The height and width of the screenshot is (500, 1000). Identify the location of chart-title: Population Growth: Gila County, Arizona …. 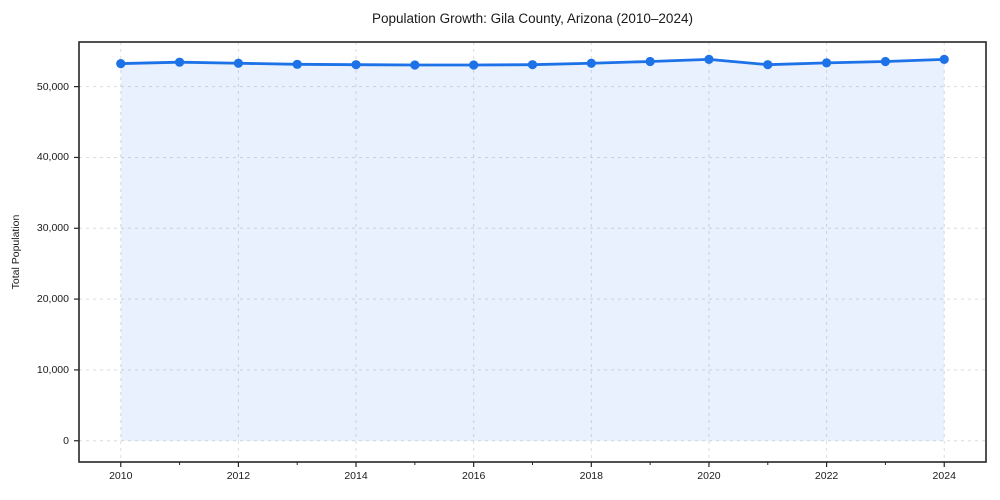
(532, 18).